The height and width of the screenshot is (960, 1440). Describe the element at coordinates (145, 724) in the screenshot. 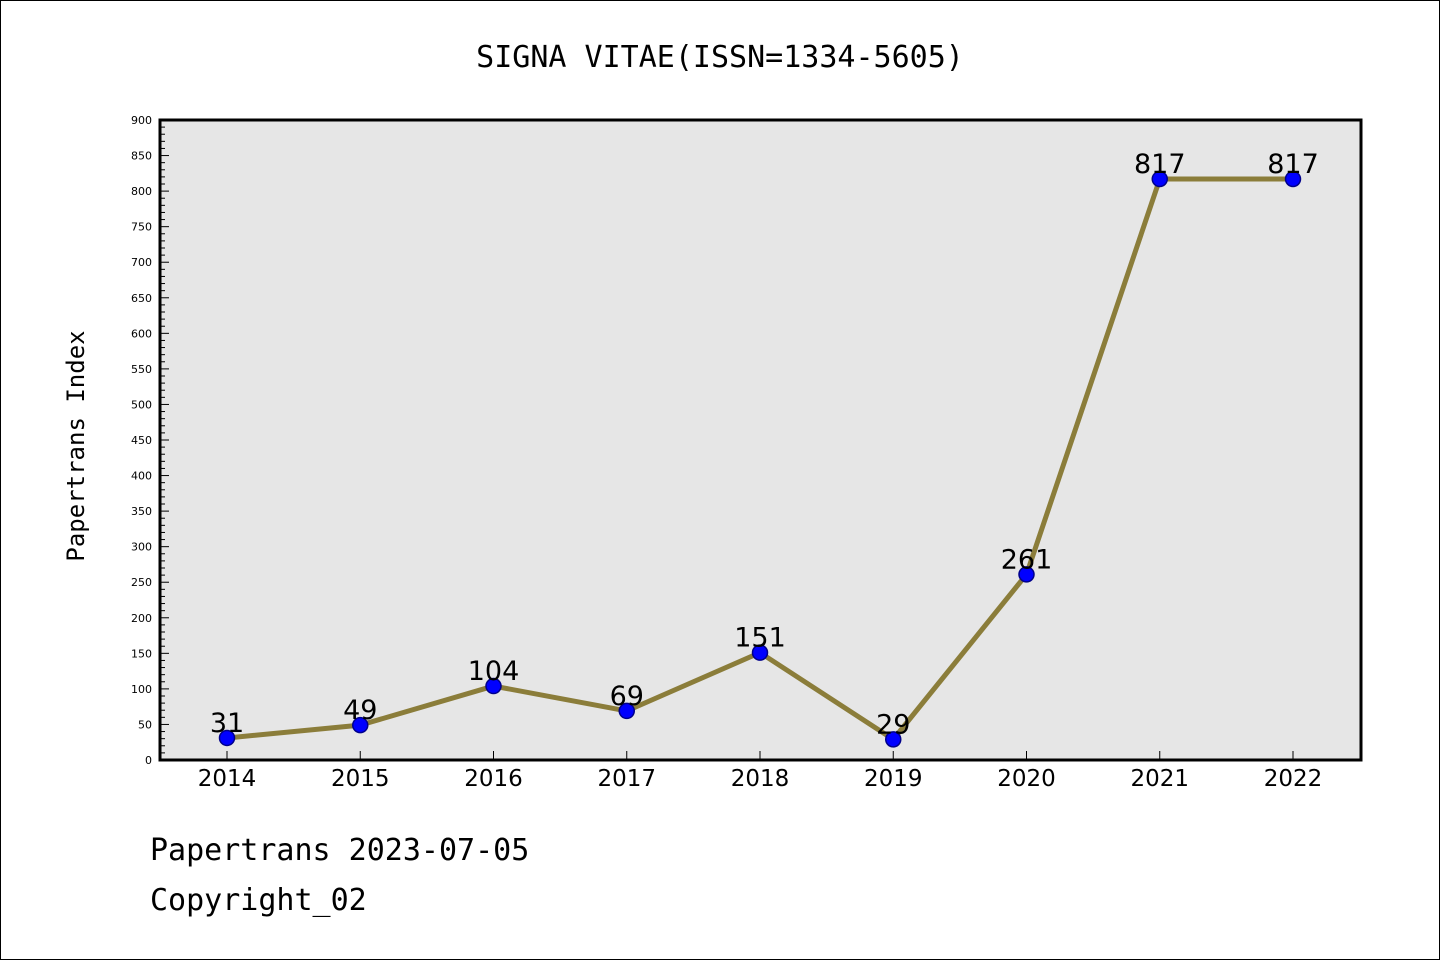

I see `y-tick-label: 50` at that location.